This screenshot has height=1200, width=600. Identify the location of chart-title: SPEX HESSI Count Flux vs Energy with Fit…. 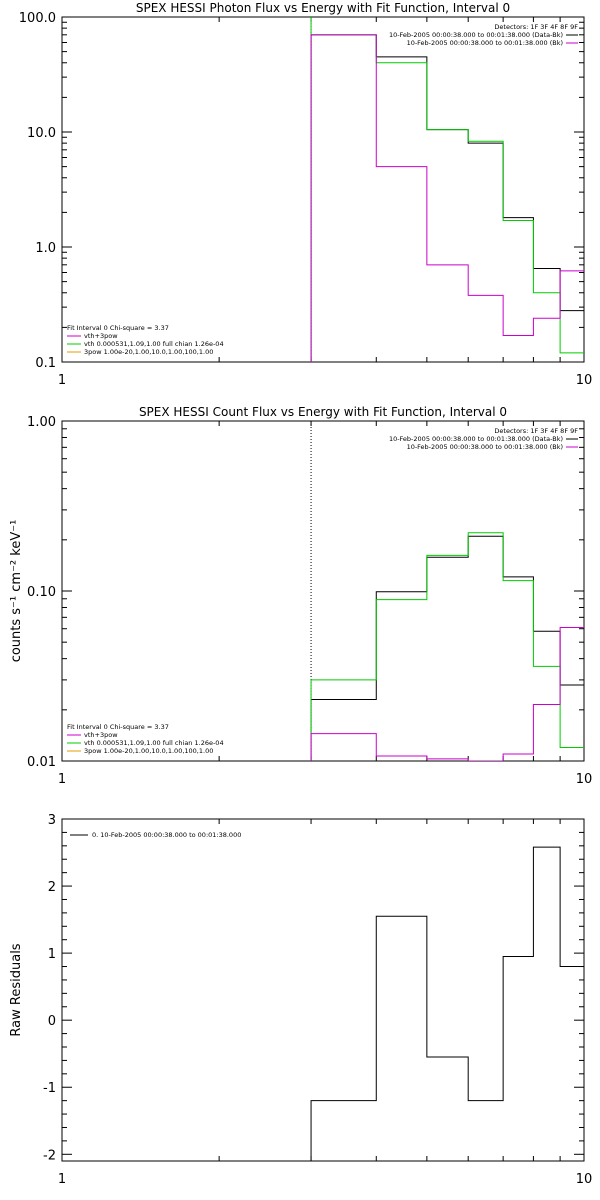
(323, 412).